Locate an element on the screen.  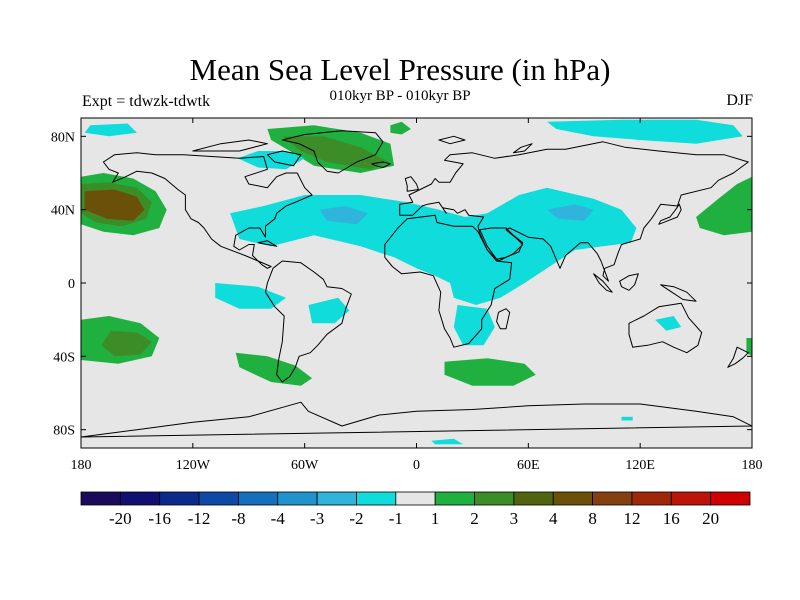
subtitle: 010kyr BP - 010kyr BP is located at coordinates (400, 96).